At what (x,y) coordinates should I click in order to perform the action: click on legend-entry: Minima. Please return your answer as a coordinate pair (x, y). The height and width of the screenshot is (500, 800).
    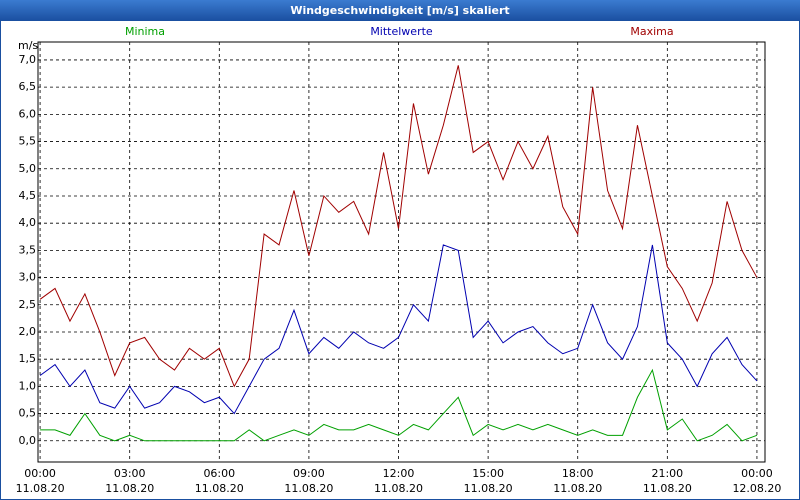
    Looking at the image, I should click on (145, 31).